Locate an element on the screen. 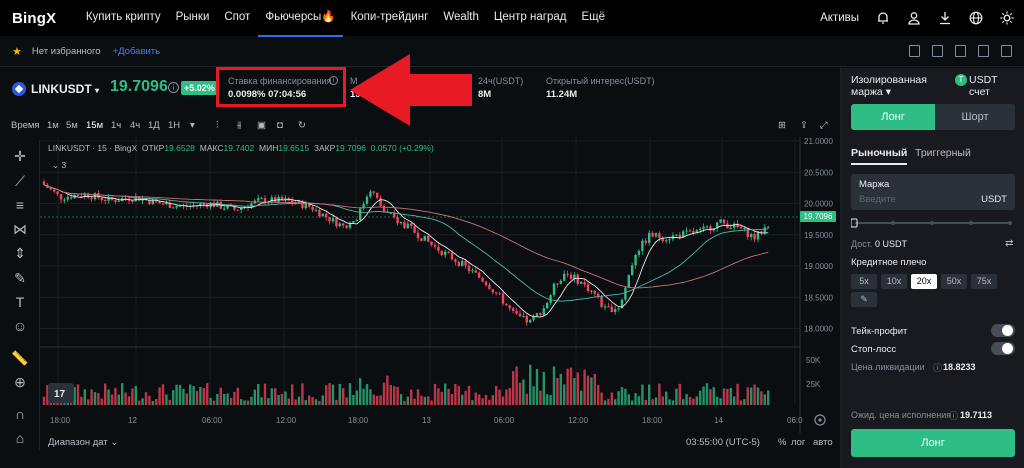 The height and width of the screenshot is (468, 1024). notes-icon is located at coordinates (960, 51).